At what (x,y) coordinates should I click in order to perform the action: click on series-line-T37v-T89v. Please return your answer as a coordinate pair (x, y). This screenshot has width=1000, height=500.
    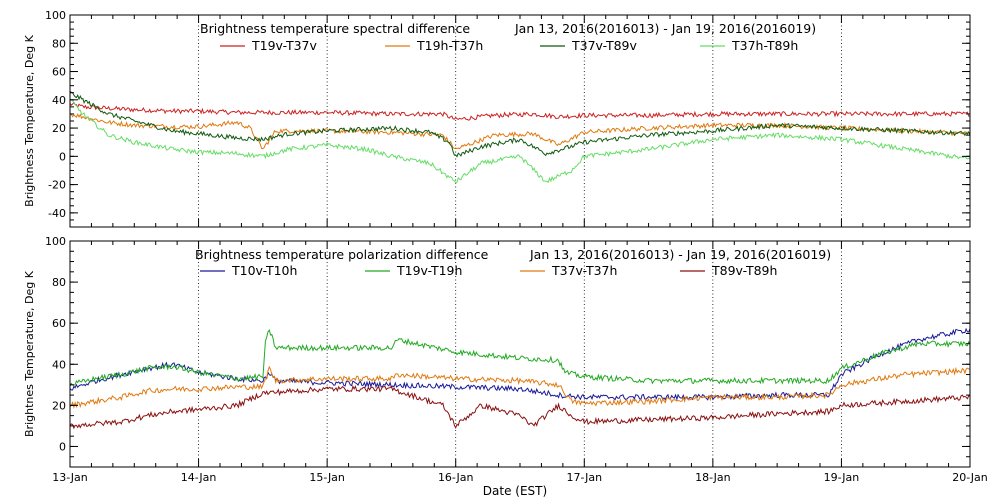
    Looking at the image, I should click on (520, 124).